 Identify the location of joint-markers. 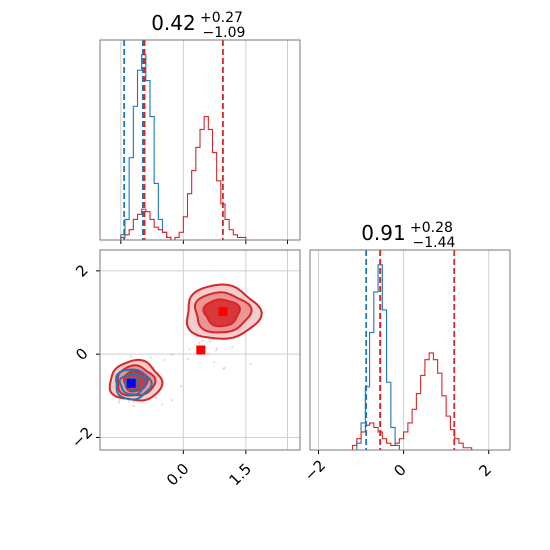
(177, 347).